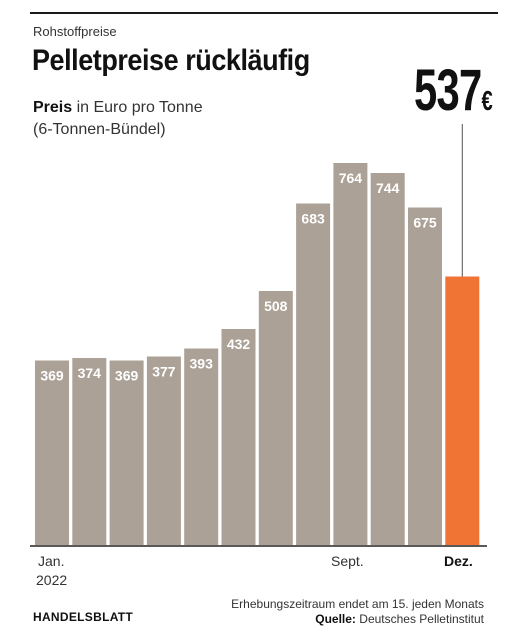  What do you see at coordinates (202, 364) in the screenshot?
I see `bar-data-label: 393` at bounding box center [202, 364].